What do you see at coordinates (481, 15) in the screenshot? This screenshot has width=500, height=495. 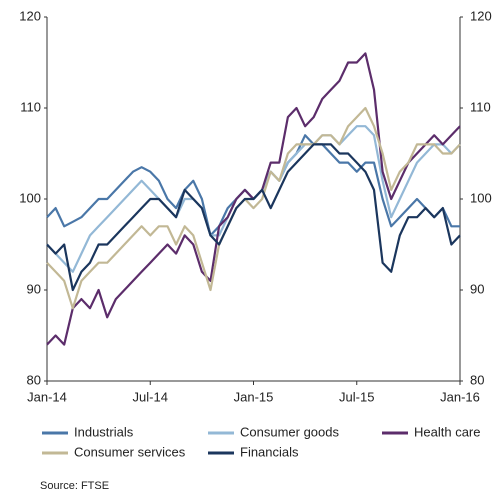 I see `y2-tick-label: 120` at bounding box center [481, 15].